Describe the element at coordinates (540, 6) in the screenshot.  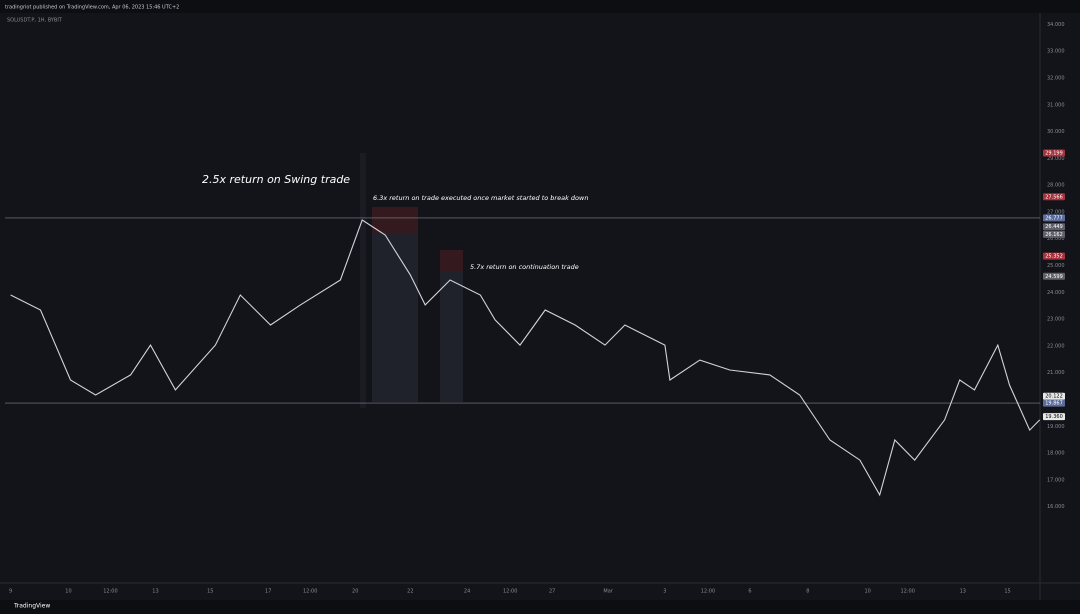
I see `header-bar` at that location.